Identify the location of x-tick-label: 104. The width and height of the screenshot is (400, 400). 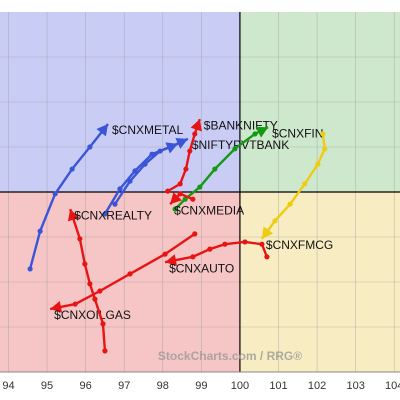
(392, 386).